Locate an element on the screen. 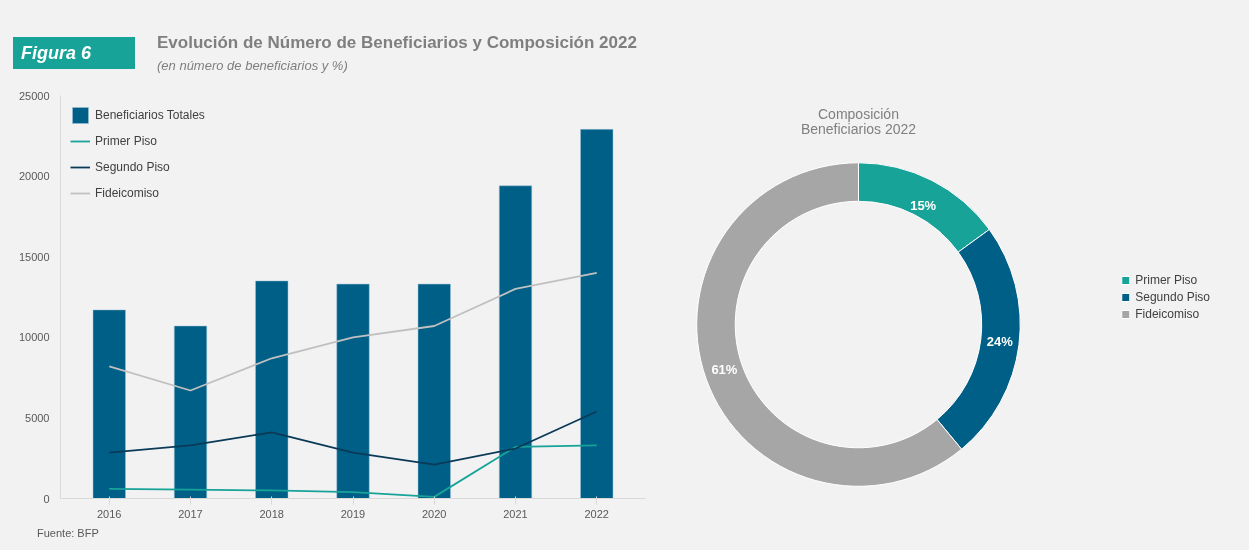 This screenshot has width=1249, height=559. y-tick-label: 15000 is located at coordinates (34, 256).